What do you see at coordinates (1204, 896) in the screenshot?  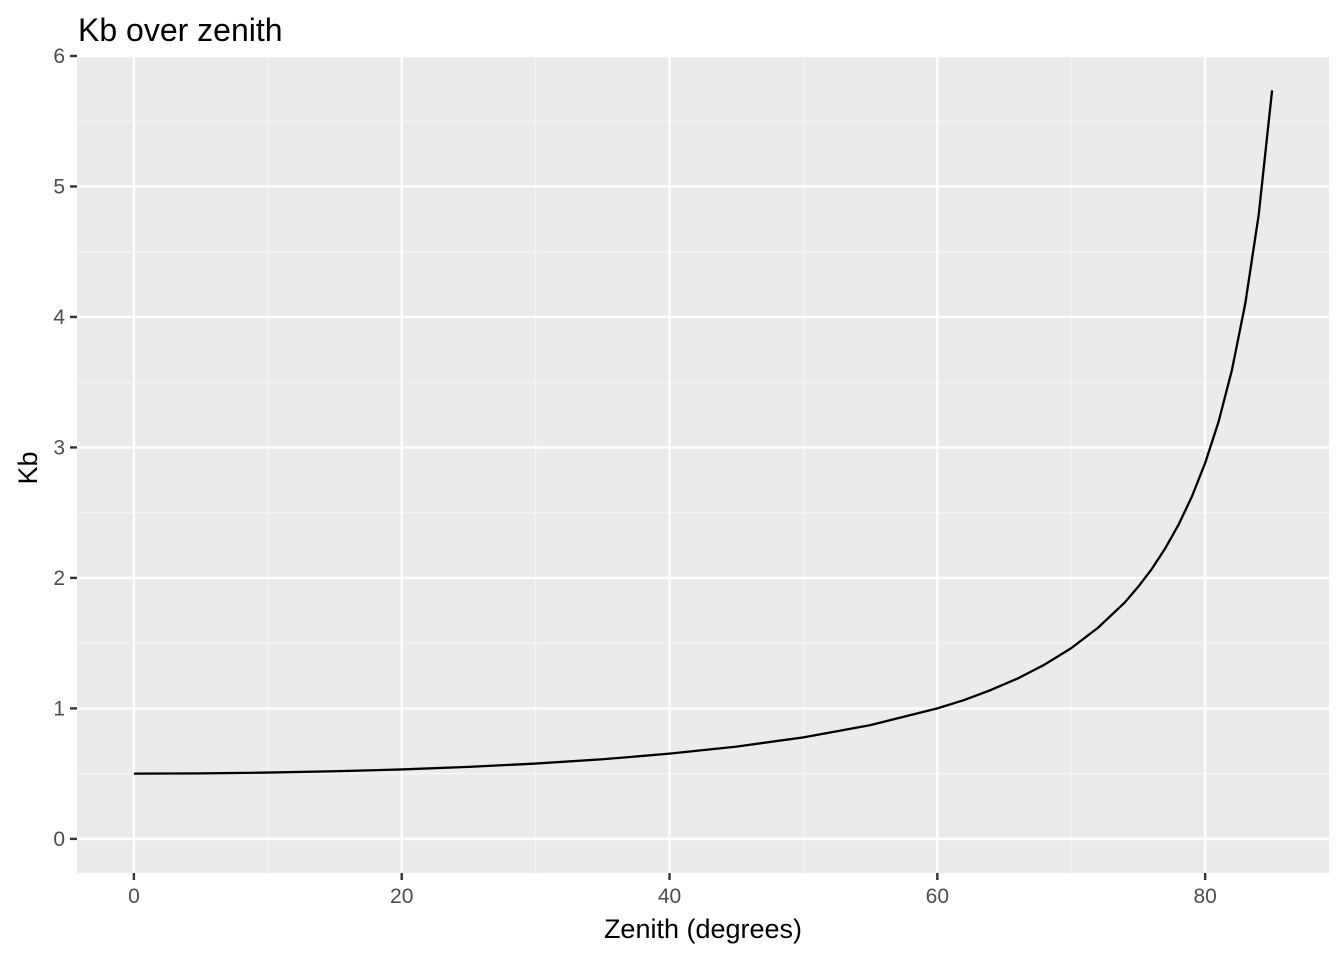 I see `x-tick-label: 80` at bounding box center [1204, 896].